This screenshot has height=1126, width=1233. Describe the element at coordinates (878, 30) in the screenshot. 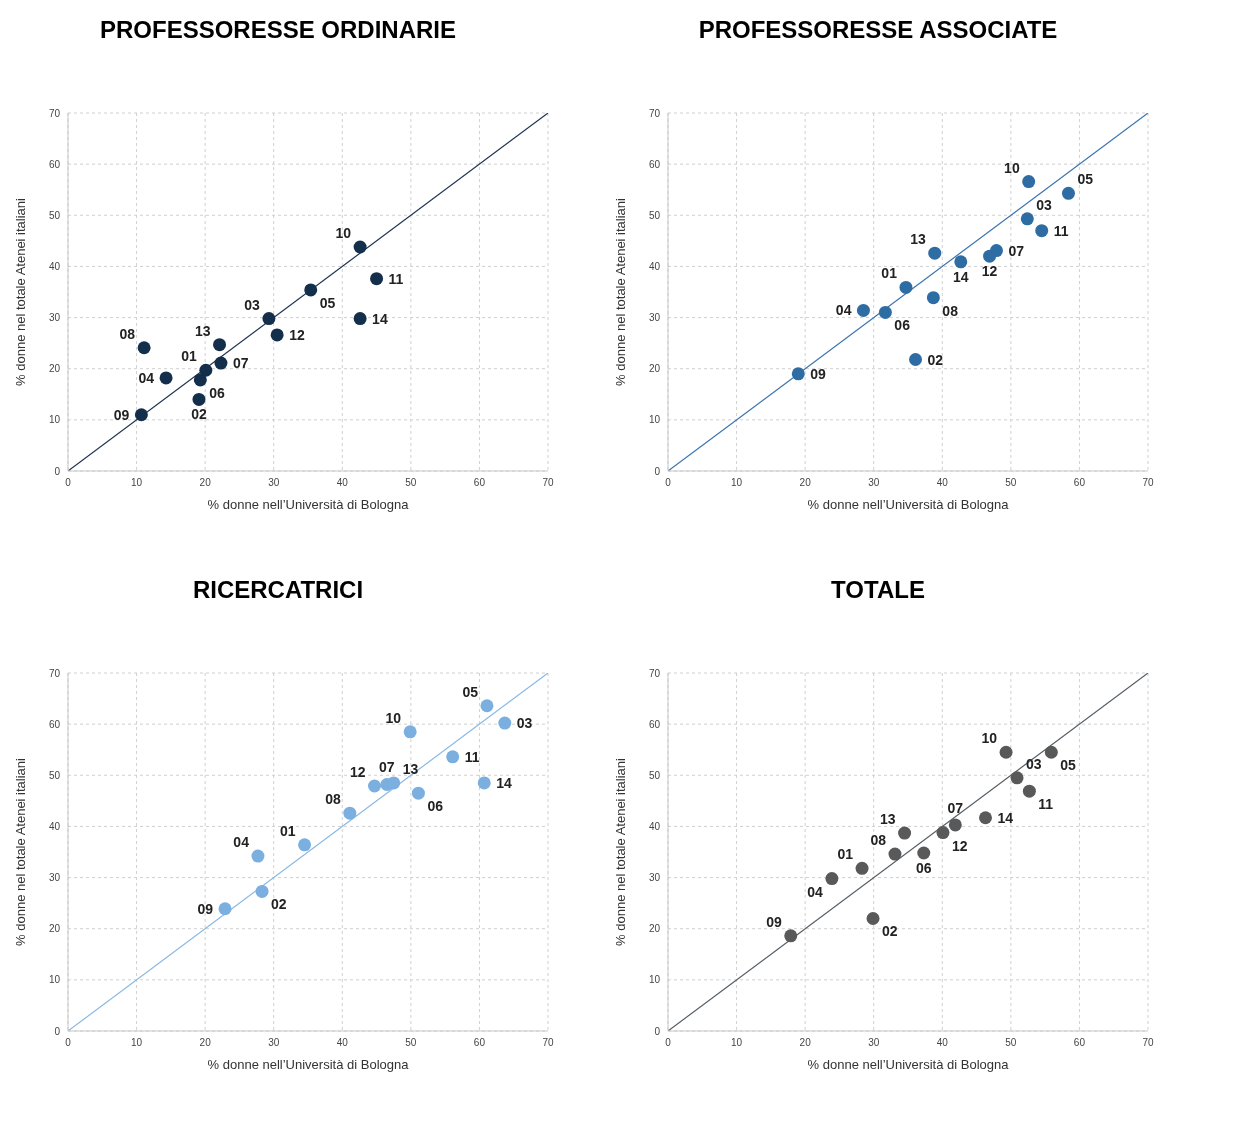

I see `chart-title: PROFESSORESSE ASSOCIATE` at that location.